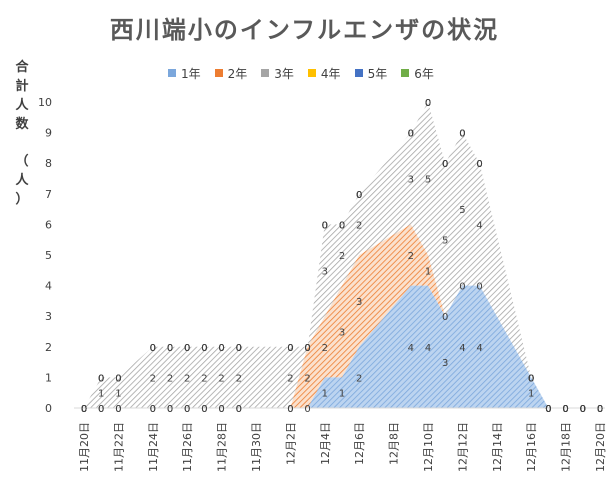 The height and width of the screenshot is (481, 609). What do you see at coordinates (284, 73) in the screenshot?
I see `legend-label: 3年` at bounding box center [284, 73].